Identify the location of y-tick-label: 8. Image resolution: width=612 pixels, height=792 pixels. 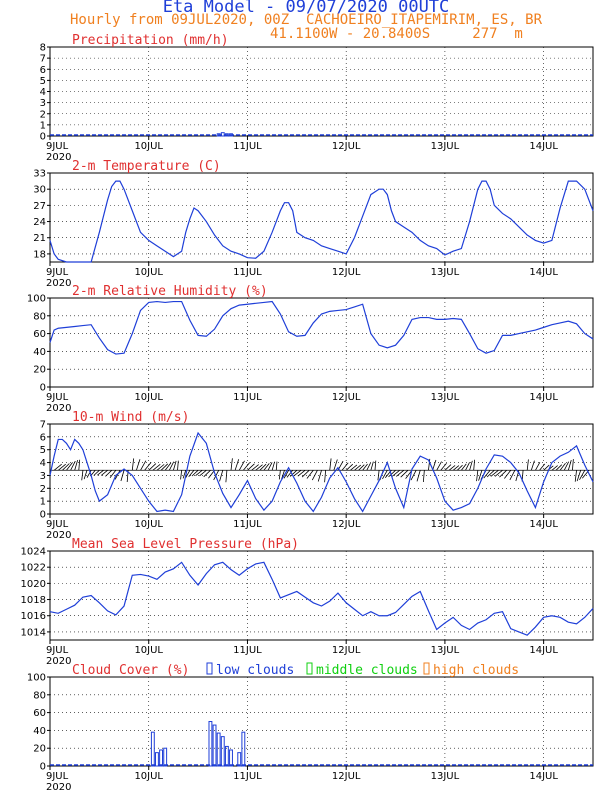
(43, 48).